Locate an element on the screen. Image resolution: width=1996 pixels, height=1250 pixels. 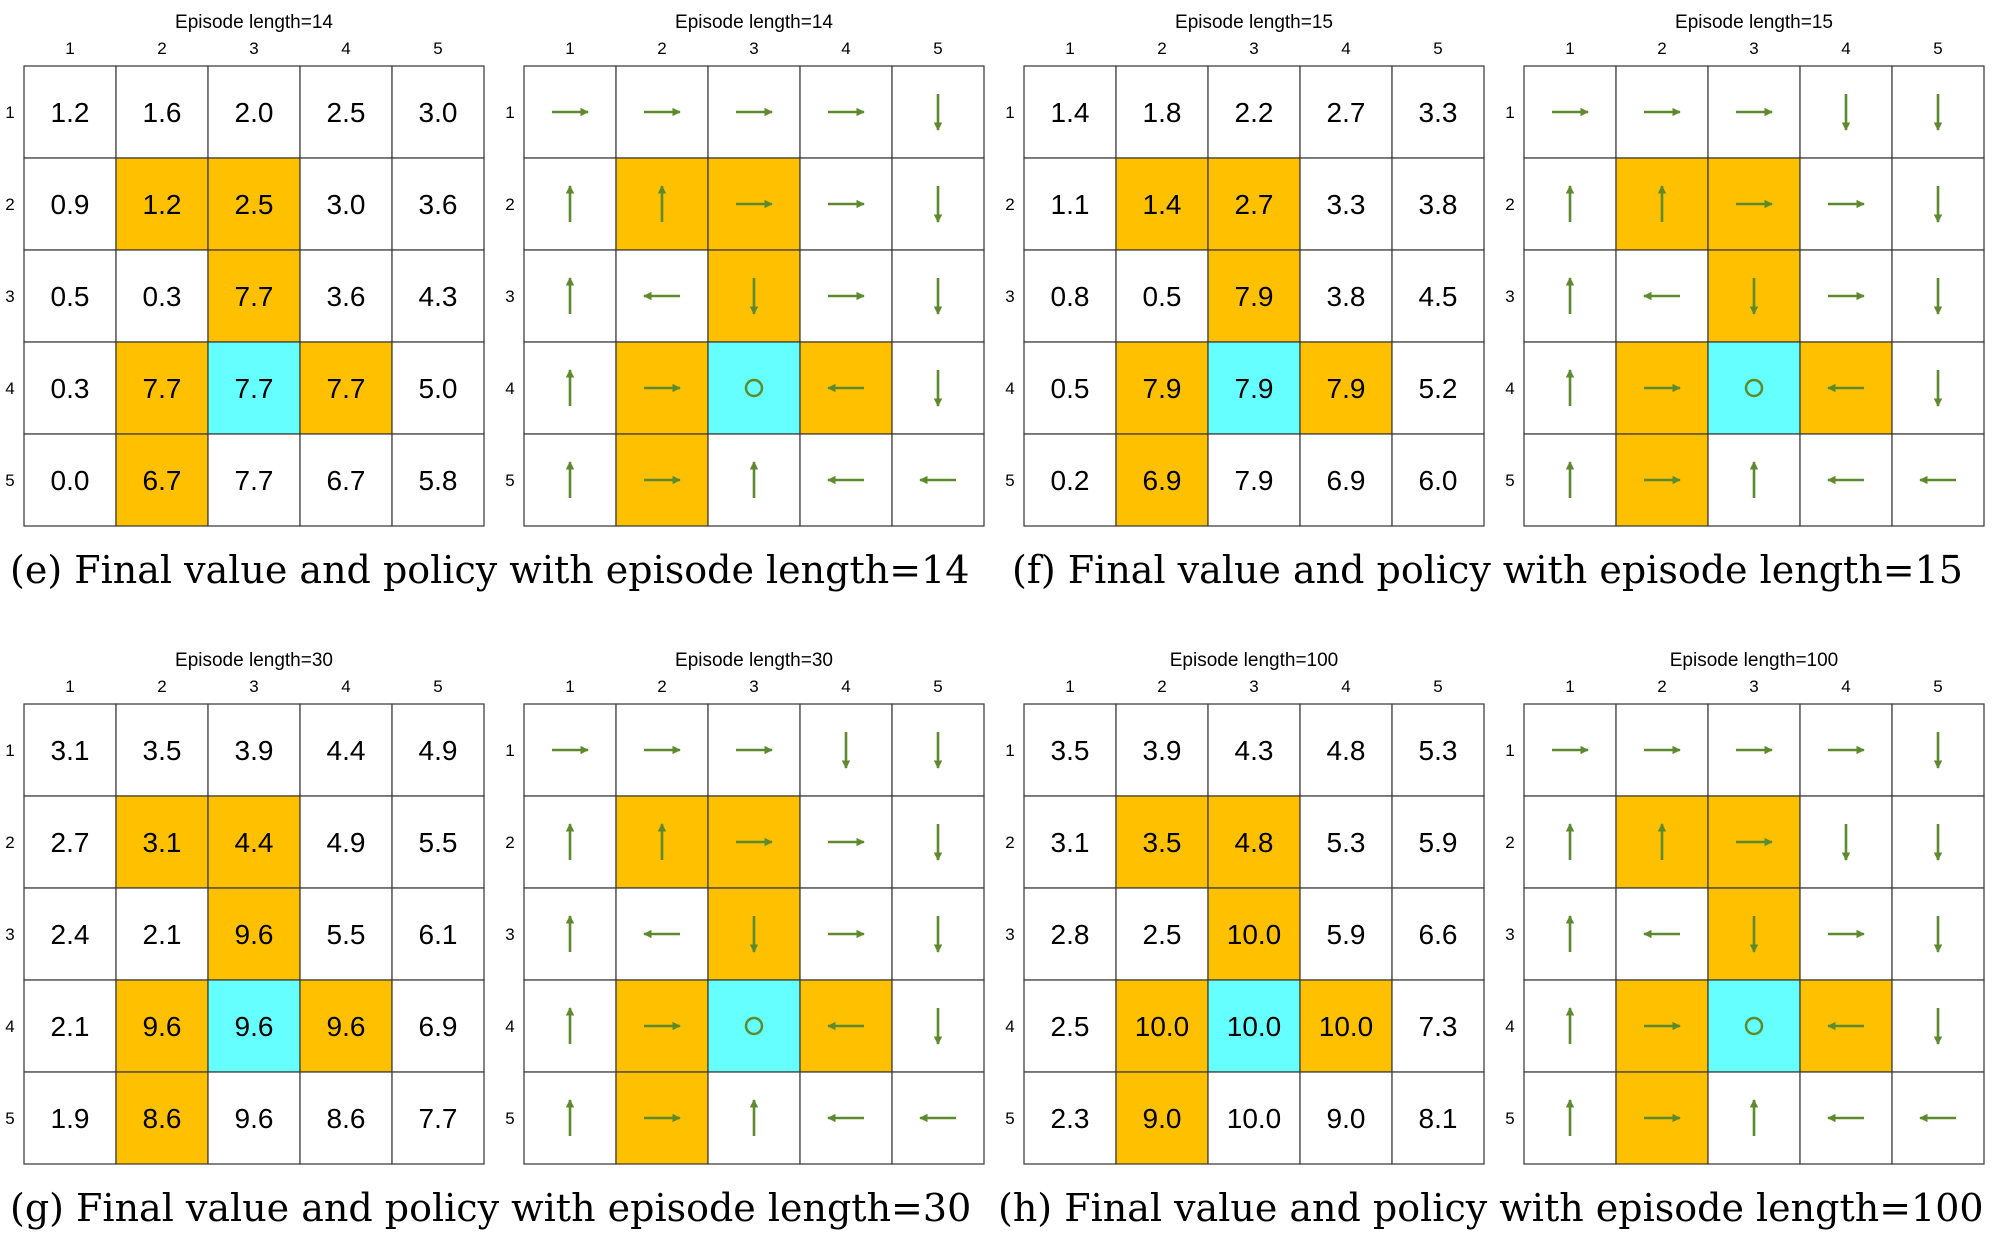
row-label: 2 is located at coordinates (9, 842).